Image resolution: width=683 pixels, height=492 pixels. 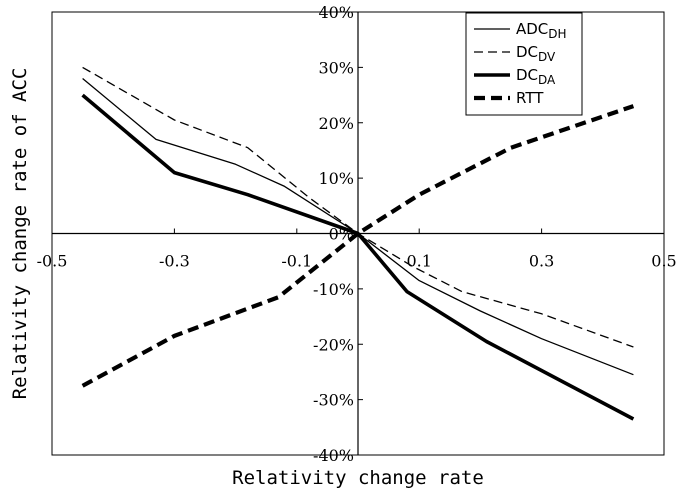 What do you see at coordinates (358, 478) in the screenshot?
I see `x-axis-title: Relativity change rate` at bounding box center [358, 478].